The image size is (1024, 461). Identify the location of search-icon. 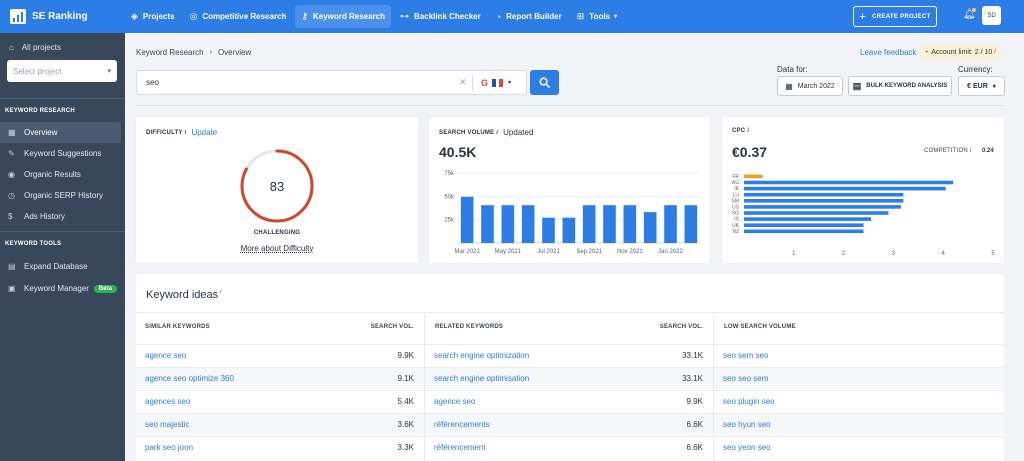
(544, 82).